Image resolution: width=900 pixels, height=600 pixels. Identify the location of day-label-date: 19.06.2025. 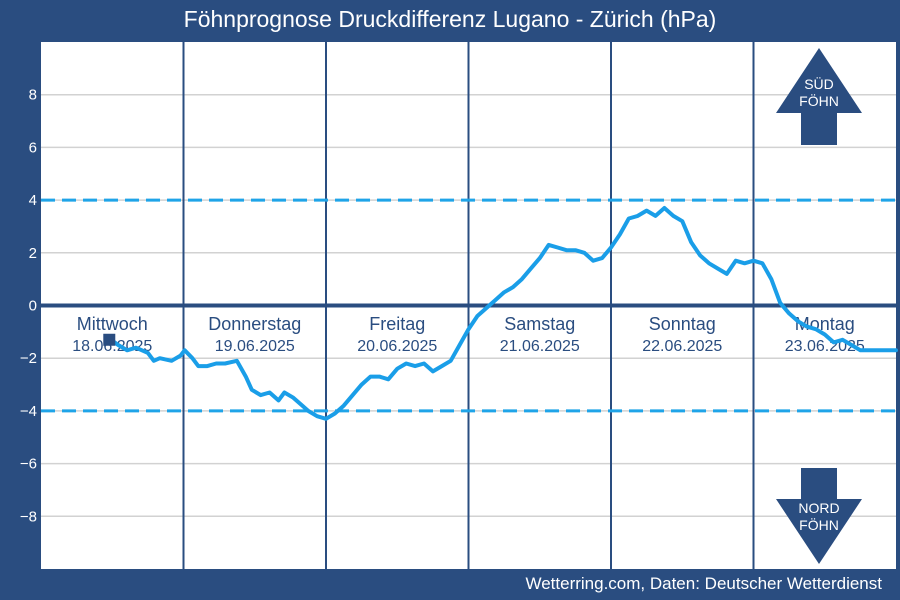
(255, 346).